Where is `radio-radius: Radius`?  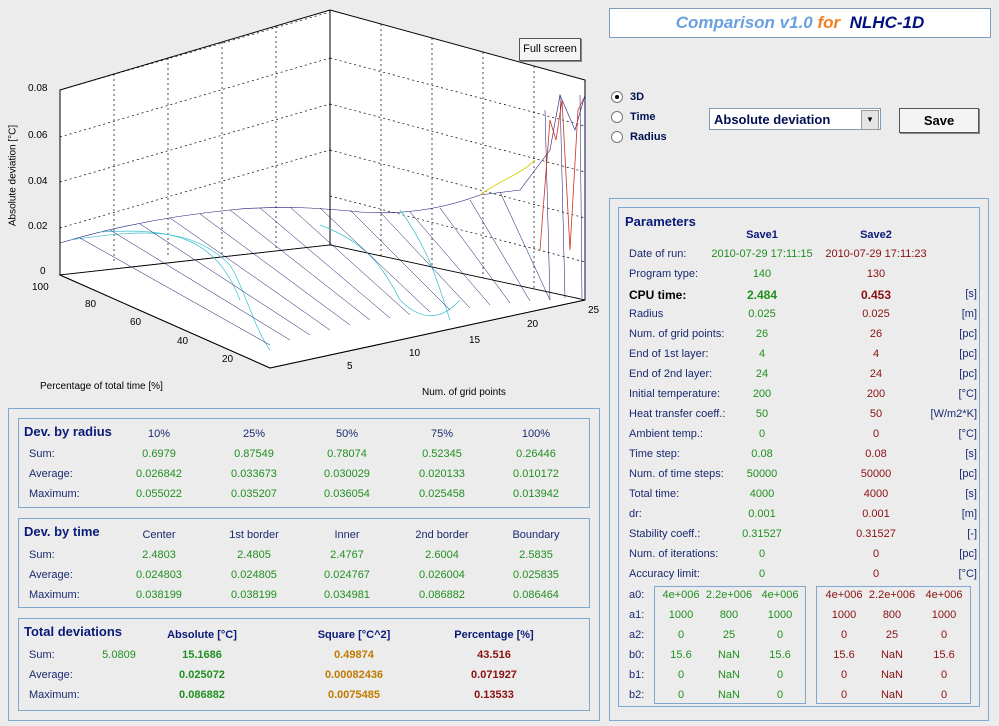
radio-radius: Radius is located at coordinates (639, 137).